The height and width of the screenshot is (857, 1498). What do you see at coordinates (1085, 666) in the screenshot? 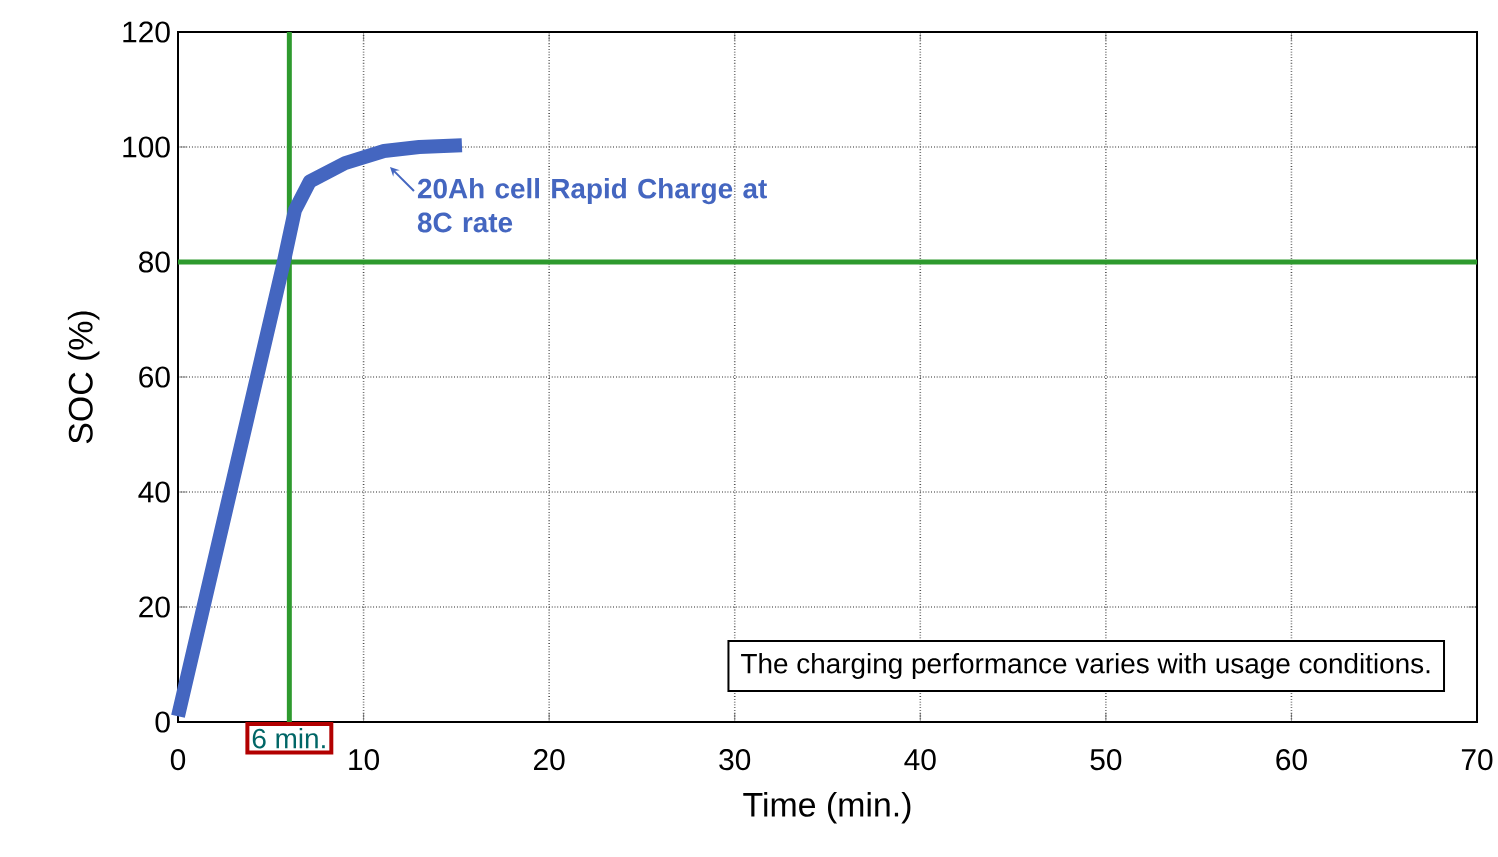
I see `annotation: The charging performance varies with usage conditions.` at bounding box center [1085, 666].